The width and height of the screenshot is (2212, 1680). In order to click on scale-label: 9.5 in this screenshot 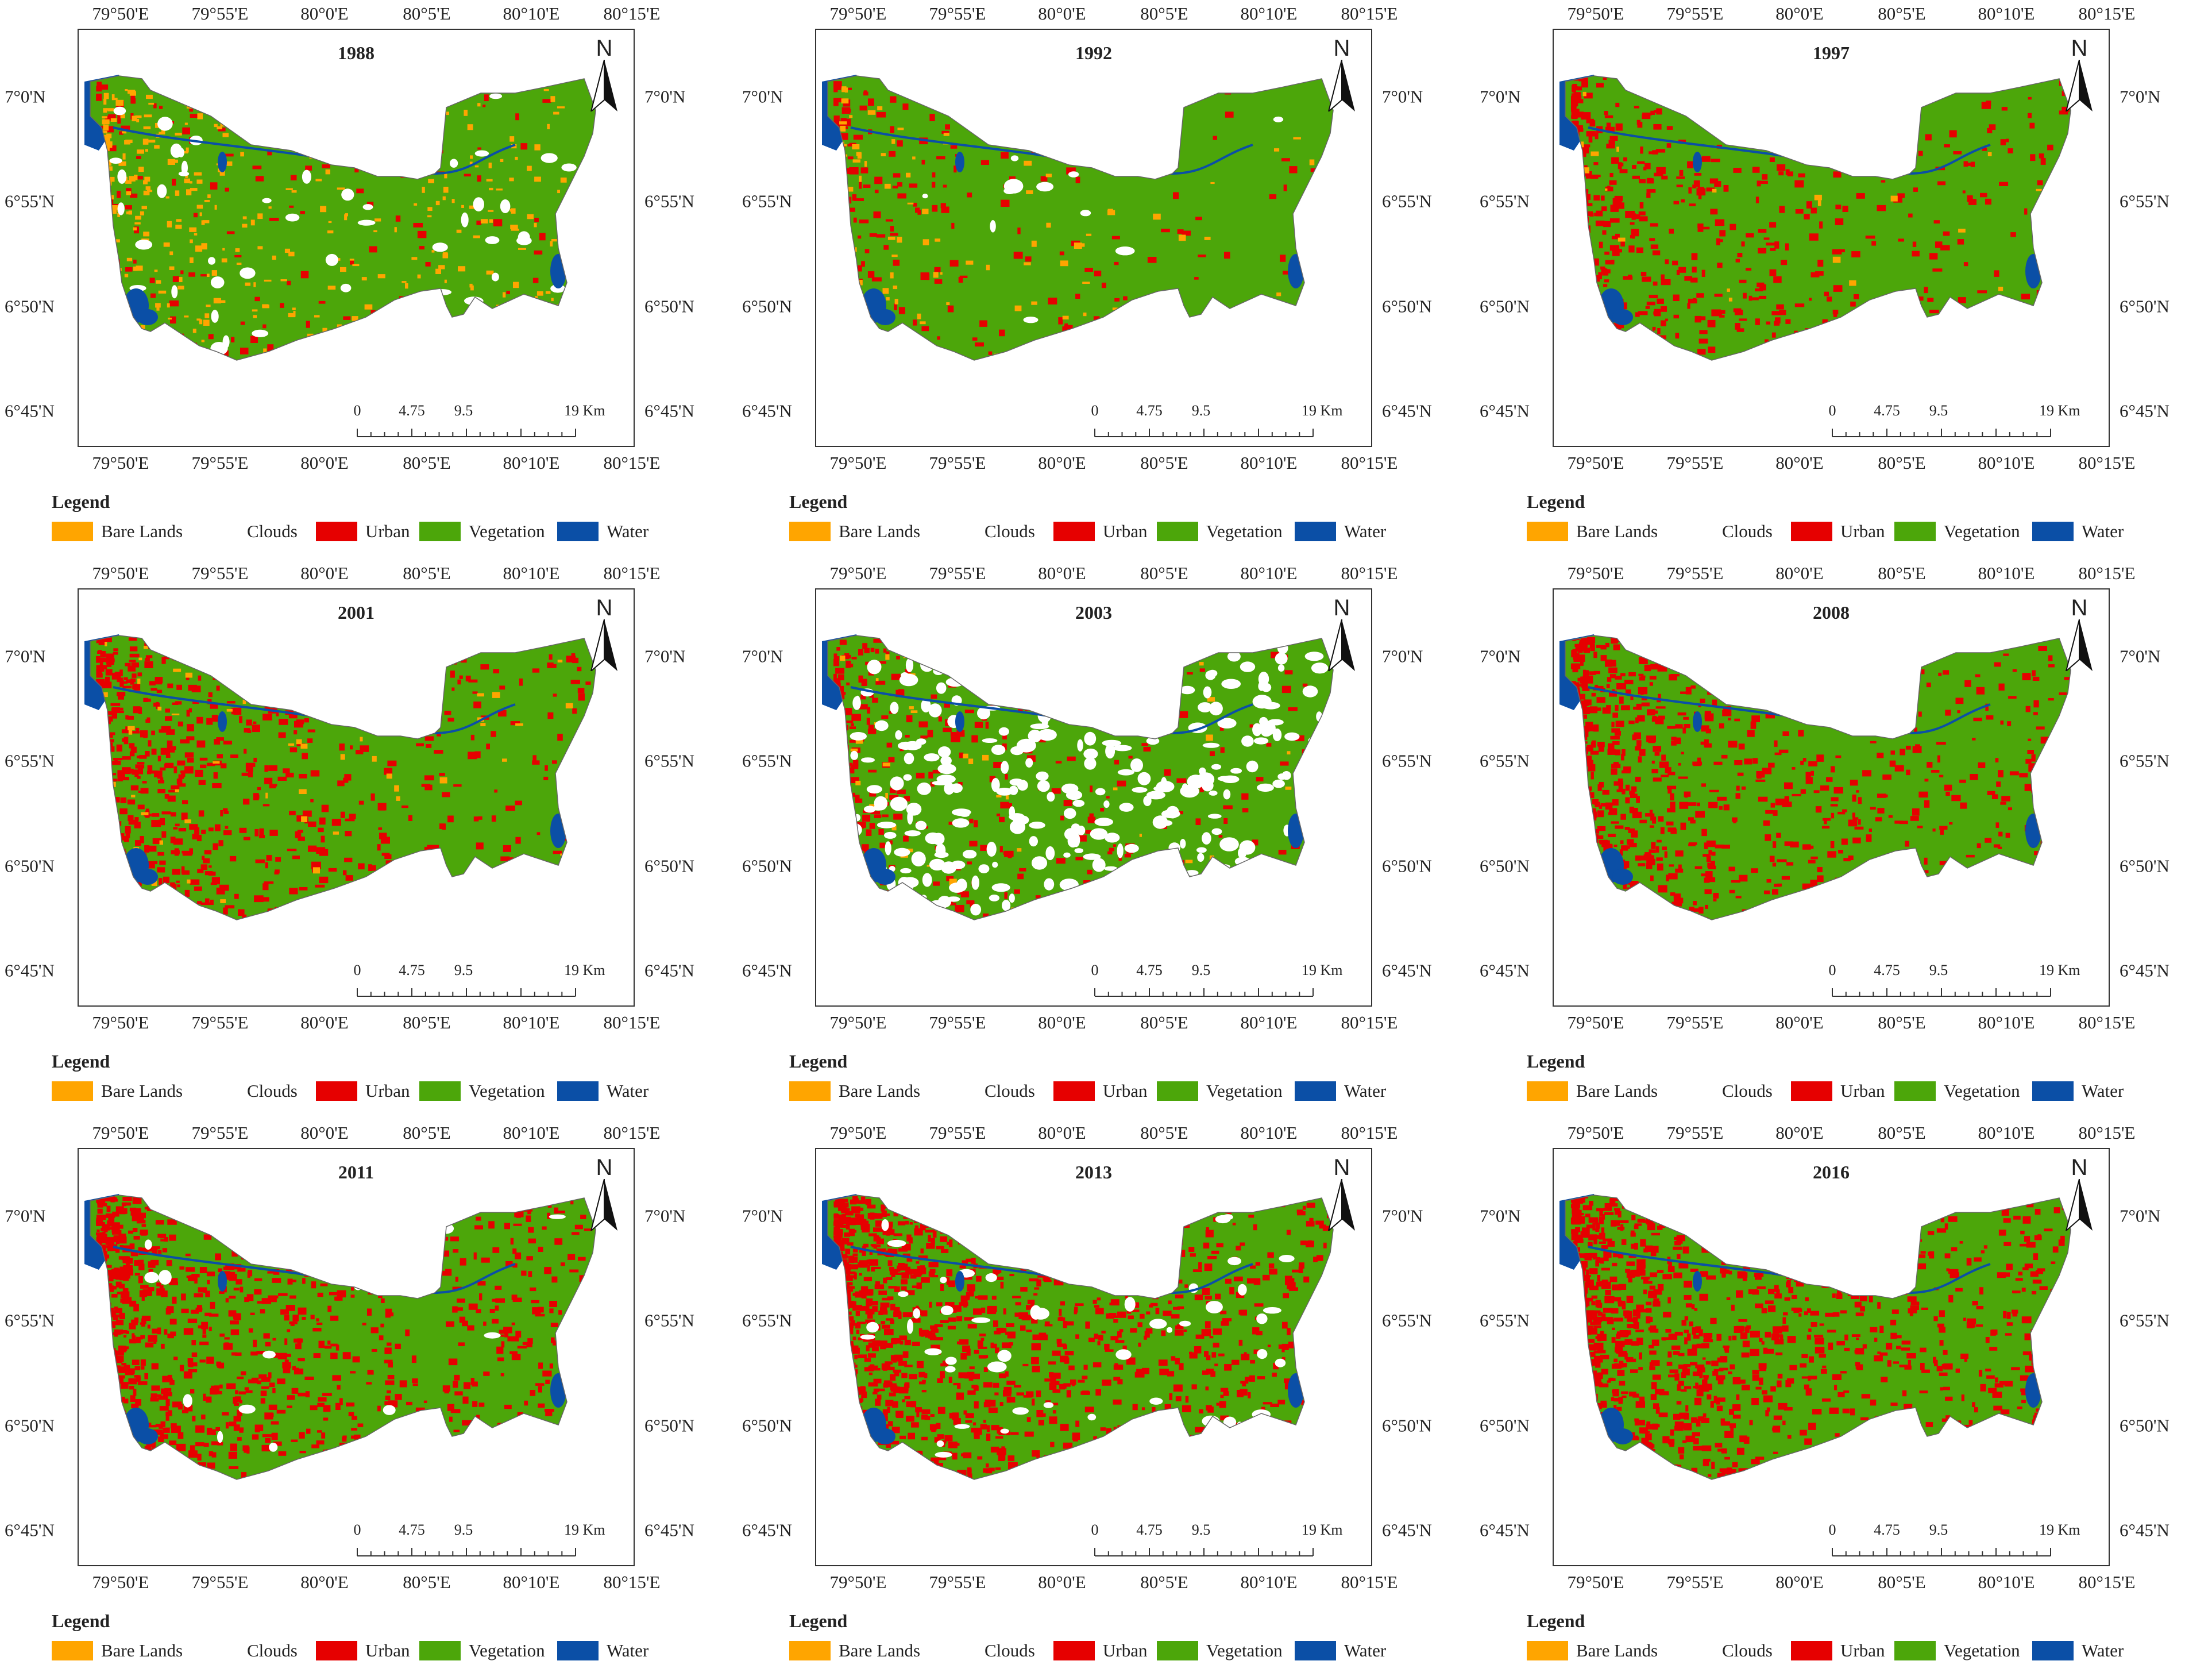, I will do `click(463, 970)`.